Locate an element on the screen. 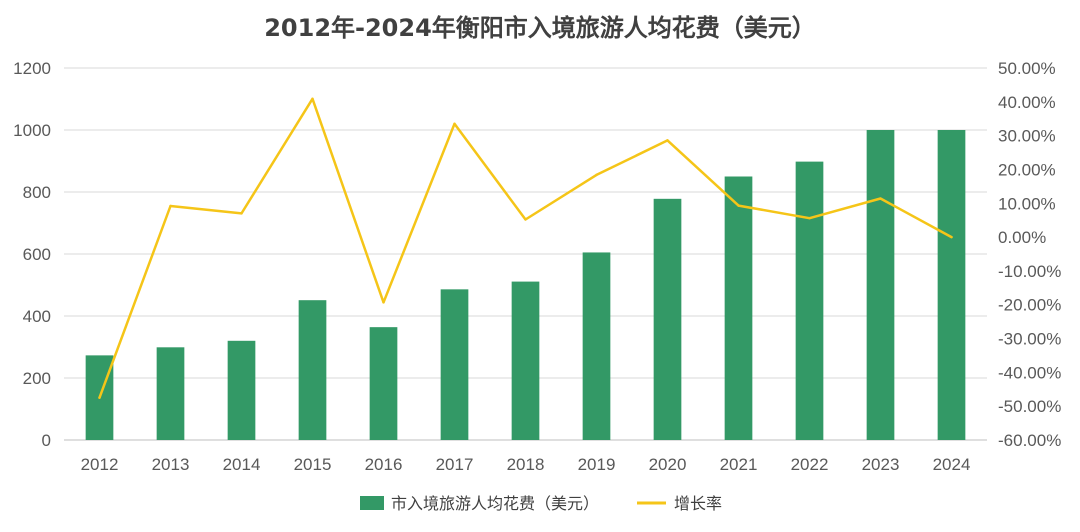  x-tick-label: 2021 is located at coordinates (739, 464).